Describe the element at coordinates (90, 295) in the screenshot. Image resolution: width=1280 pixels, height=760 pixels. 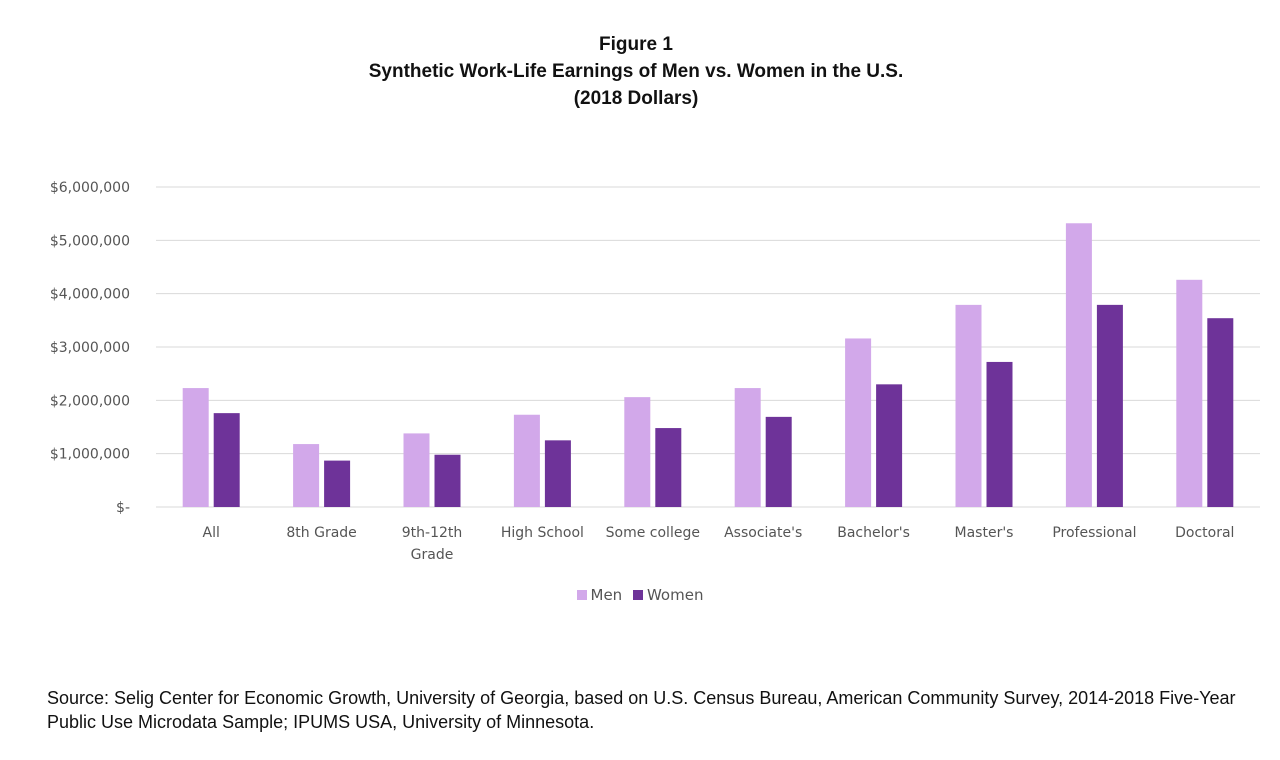
I see `y-tick-label: $4,000,000` at that location.